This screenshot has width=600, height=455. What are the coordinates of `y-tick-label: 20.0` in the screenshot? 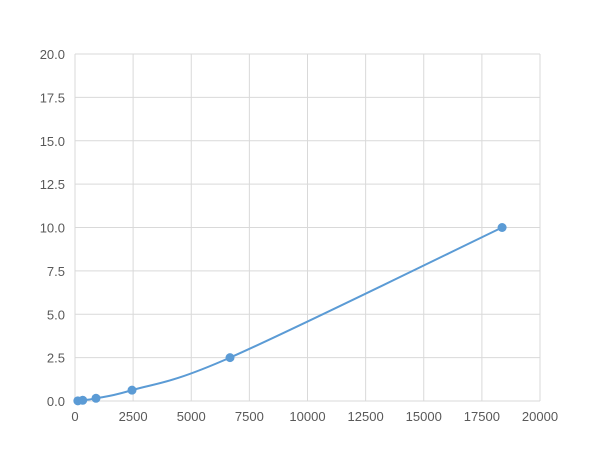 It's located at (52, 54).